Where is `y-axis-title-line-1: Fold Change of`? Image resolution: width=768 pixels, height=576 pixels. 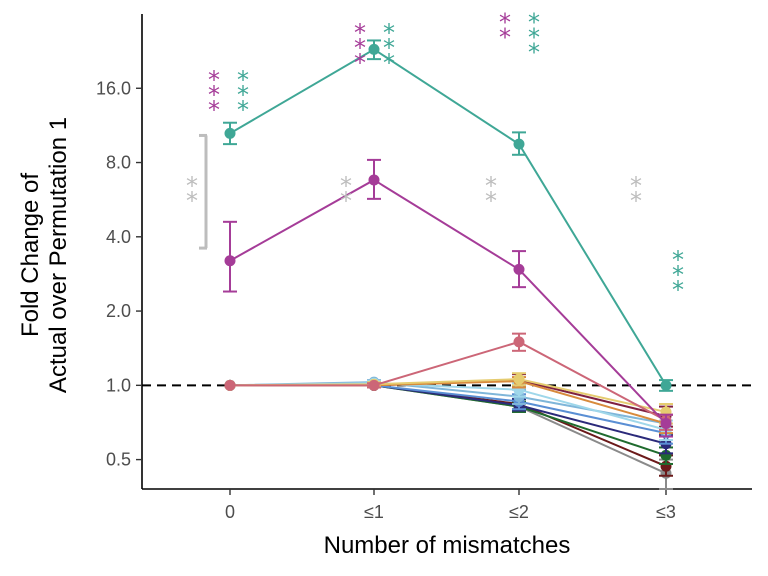
y-axis-title-line-1: Fold Change of is located at coordinates (30, 255).